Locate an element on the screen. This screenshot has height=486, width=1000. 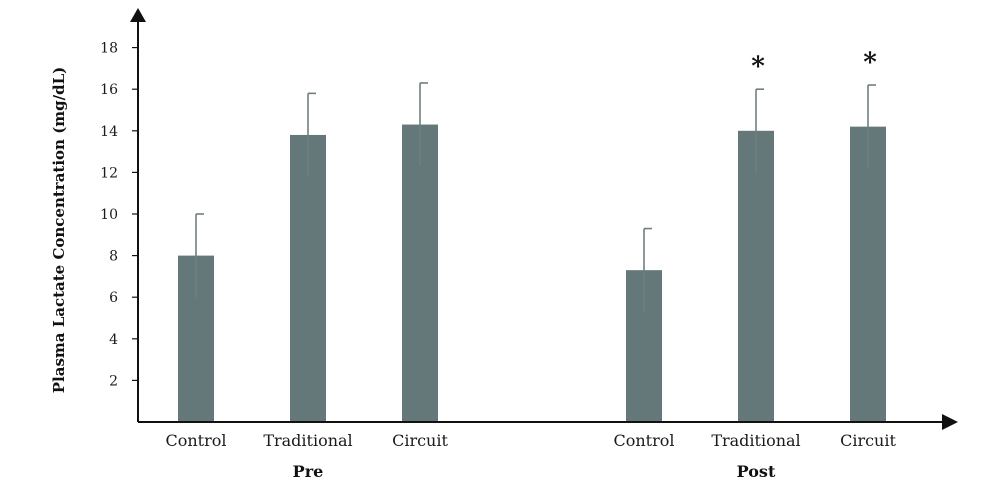
y-tick-label: 10 is located at coordinates (109, 215).